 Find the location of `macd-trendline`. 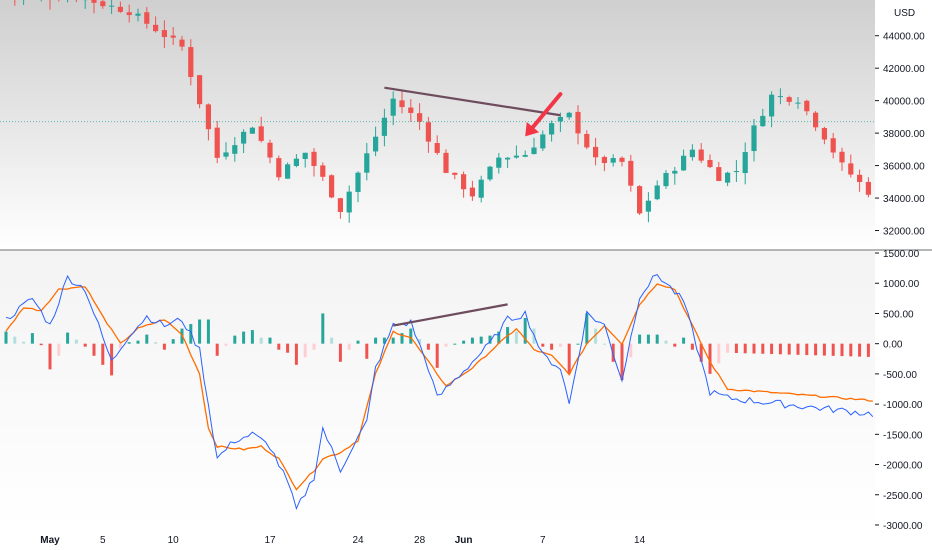

macd-trendline is located at coordinates (450, 315).